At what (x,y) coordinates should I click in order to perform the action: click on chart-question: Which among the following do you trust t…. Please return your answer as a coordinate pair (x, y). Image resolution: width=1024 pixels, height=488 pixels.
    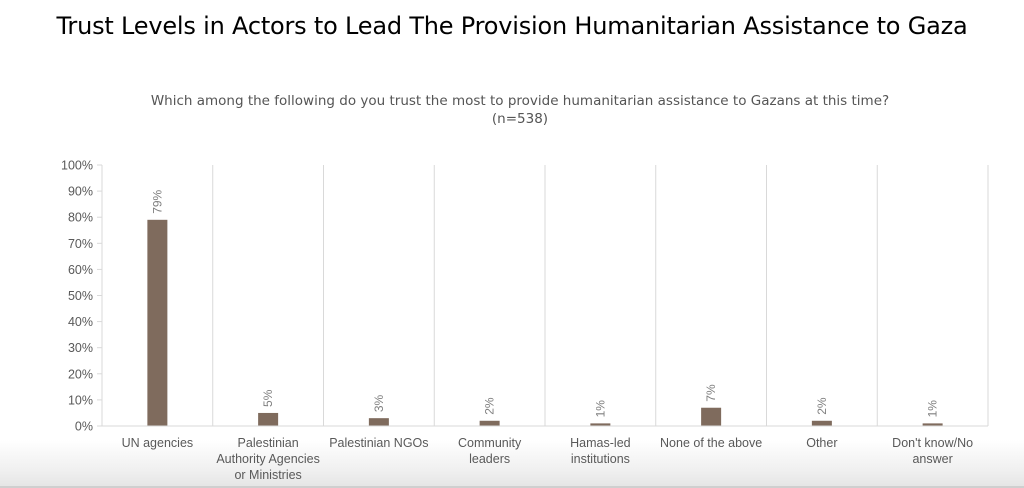
    Looking at the image, I should click on (520, 101).